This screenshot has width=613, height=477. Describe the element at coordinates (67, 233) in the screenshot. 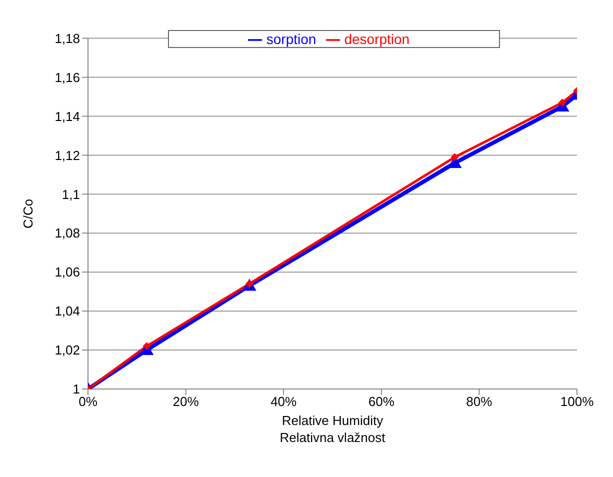

I see `y-tick-label: 1,08` at that location.